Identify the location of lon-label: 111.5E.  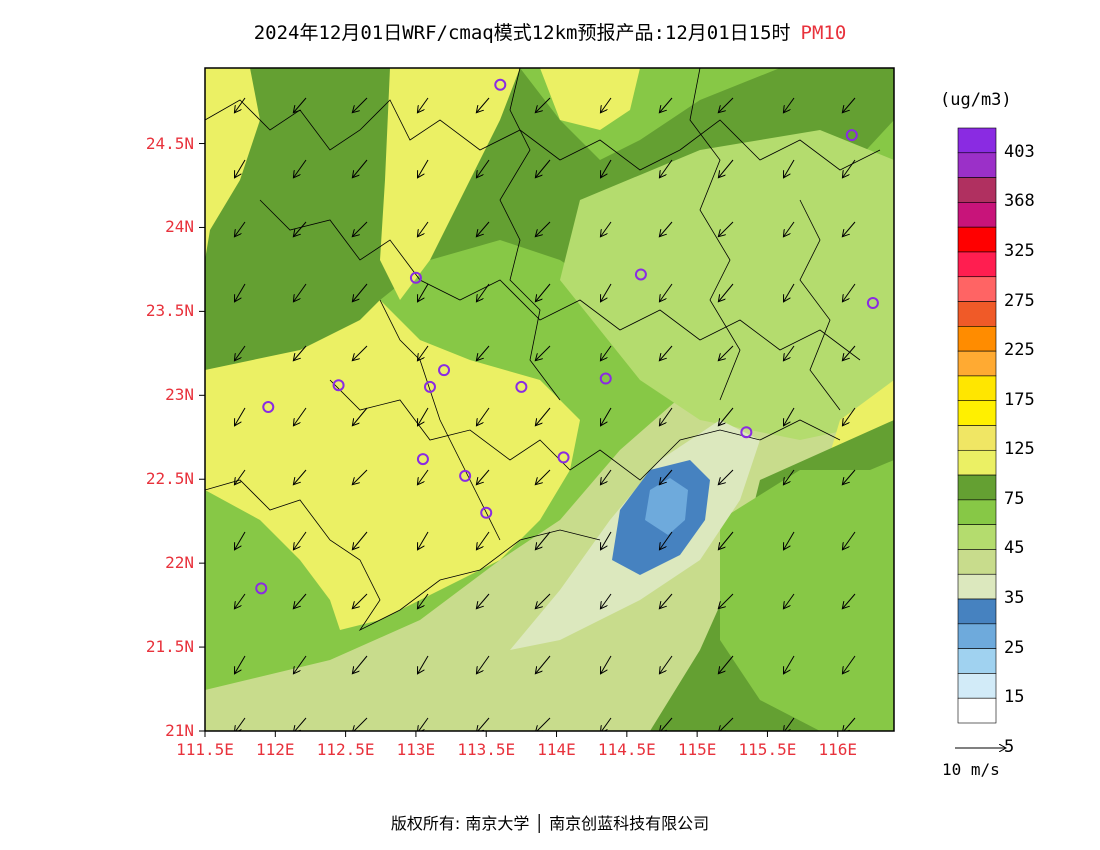
(205, 749).